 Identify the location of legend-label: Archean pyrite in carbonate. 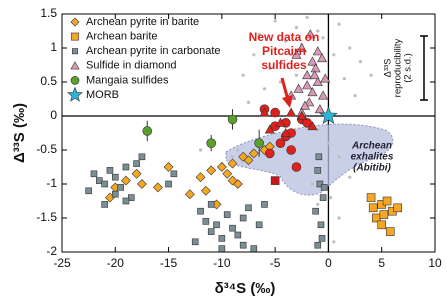
(153, 51).